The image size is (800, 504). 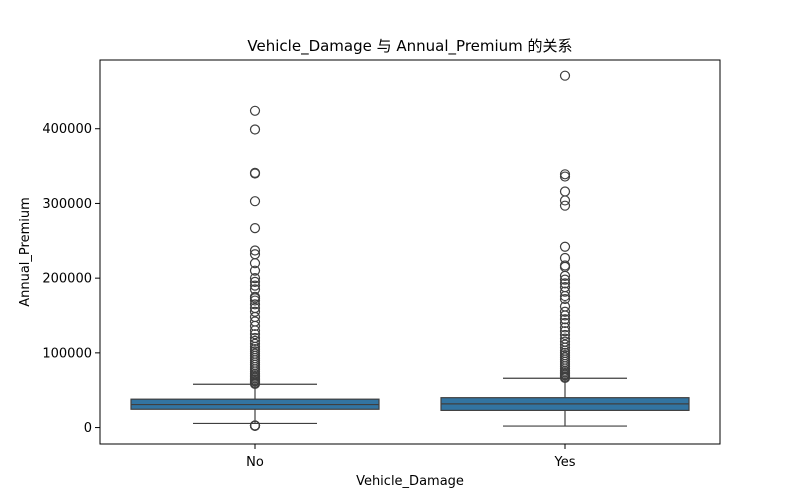 I want to click on x-tick-label: No, so click(x=255, y=462).